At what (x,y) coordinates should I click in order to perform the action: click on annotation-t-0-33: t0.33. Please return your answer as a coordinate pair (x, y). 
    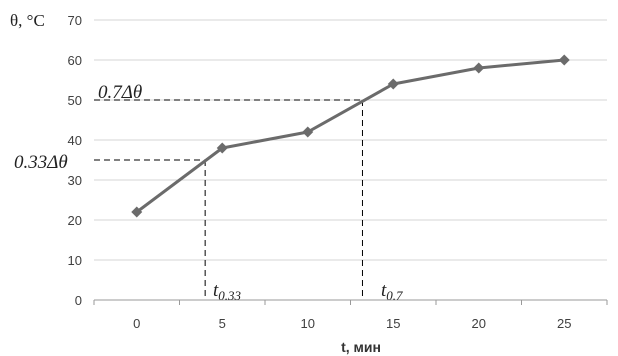
    Looking at the image, I should click on (227, 291).